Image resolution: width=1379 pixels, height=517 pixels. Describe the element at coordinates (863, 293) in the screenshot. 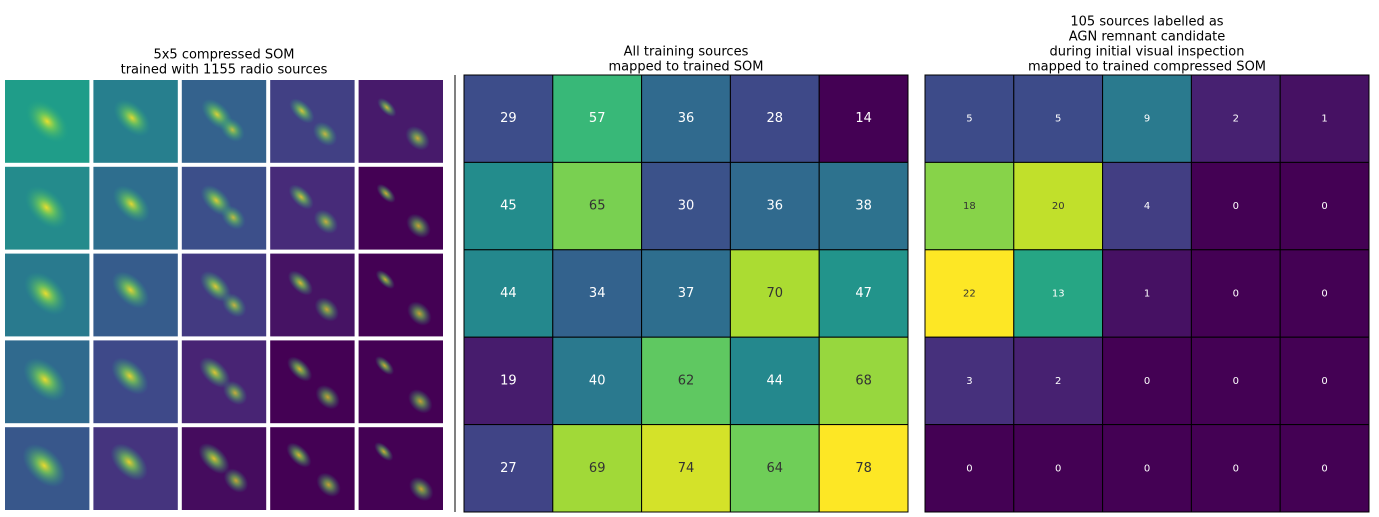

I see `cell-label: 47` at that location.